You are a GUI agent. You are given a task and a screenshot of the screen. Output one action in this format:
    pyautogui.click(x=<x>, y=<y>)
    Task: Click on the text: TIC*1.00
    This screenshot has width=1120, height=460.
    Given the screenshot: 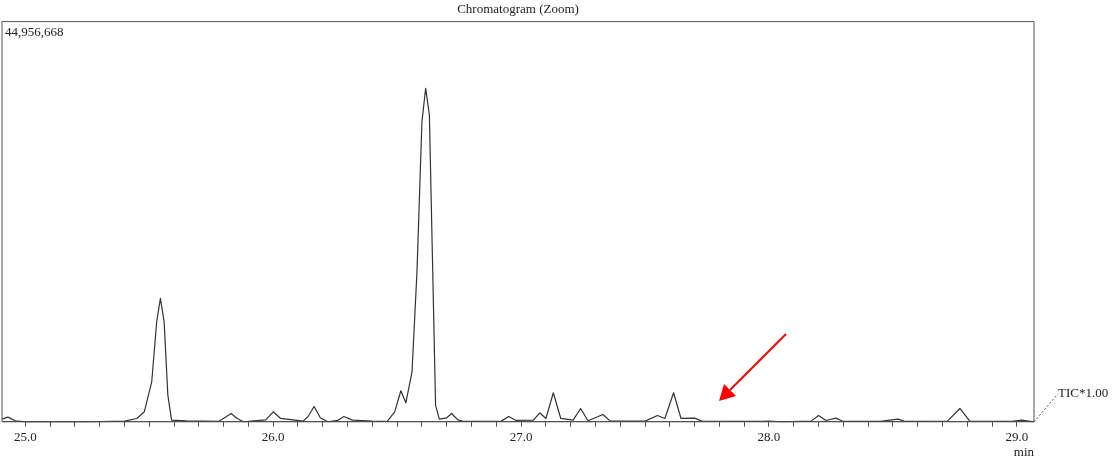 What is the action you would take?
    pyautogui.click(x=1083, y=393)
    